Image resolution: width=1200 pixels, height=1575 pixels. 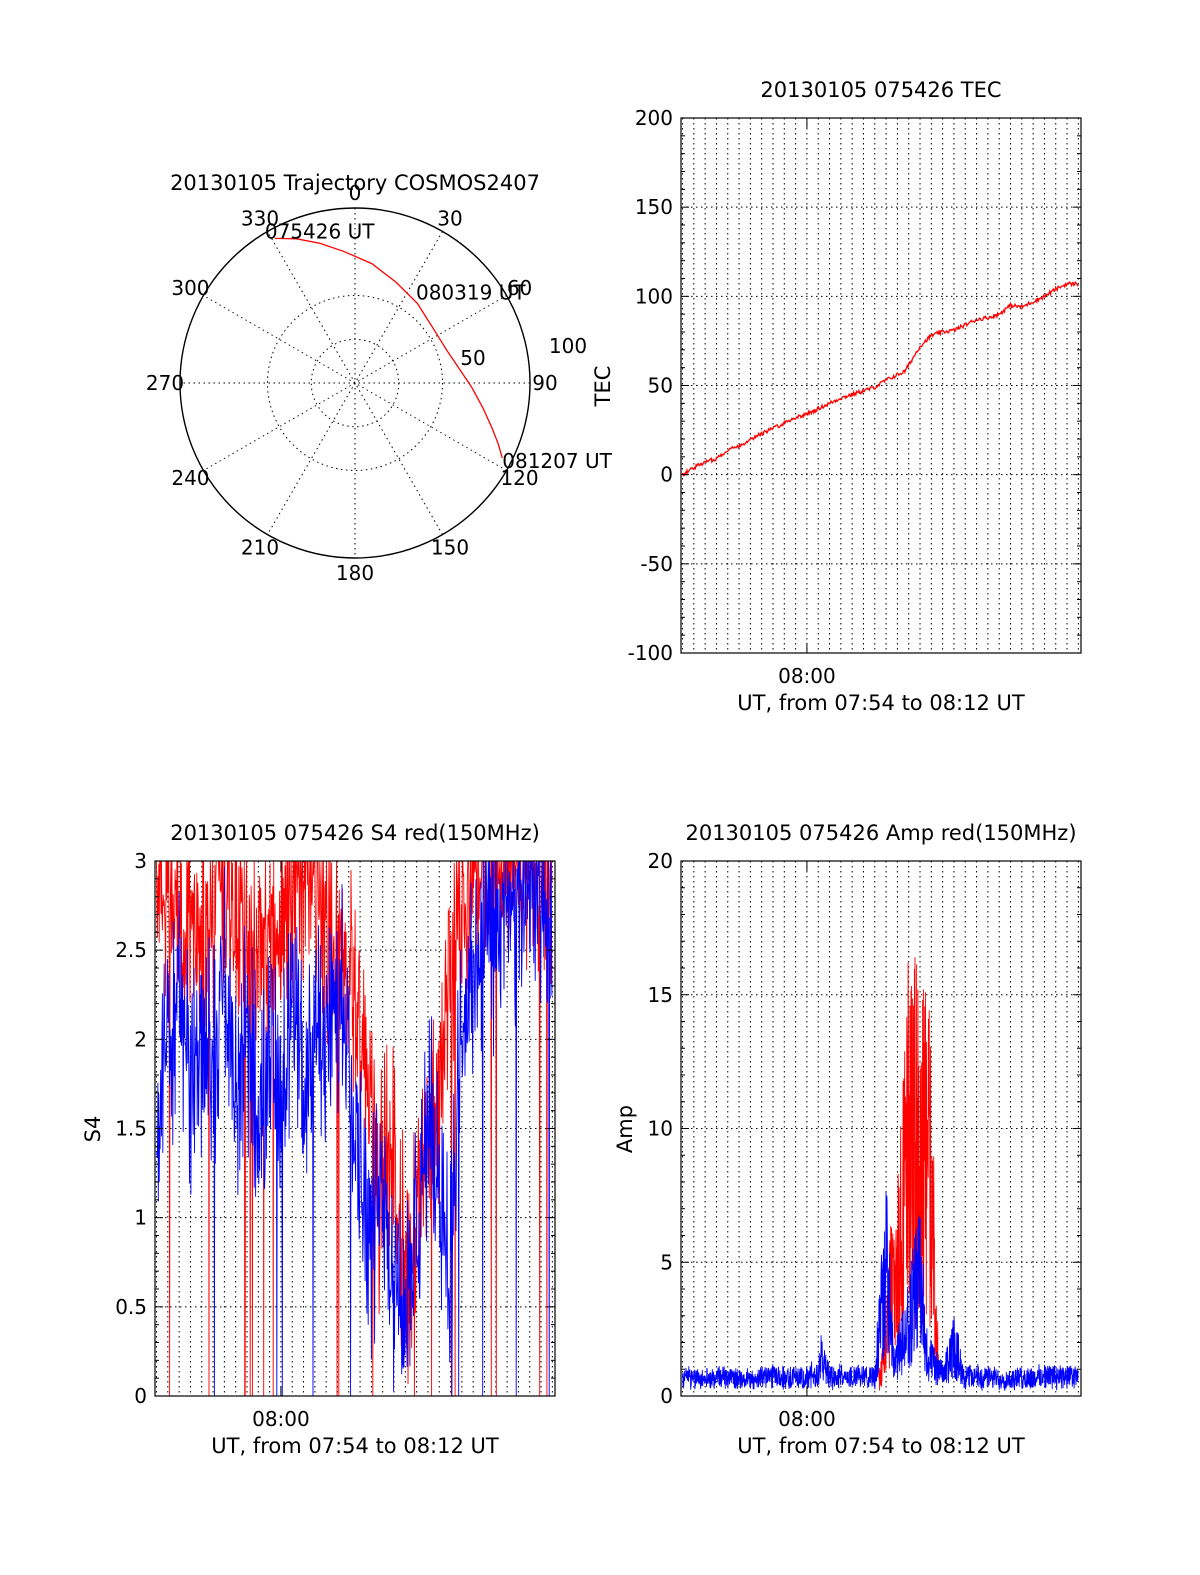 I want to click on trajectory-azimuth-label: 240, so click(x=190, y=478).